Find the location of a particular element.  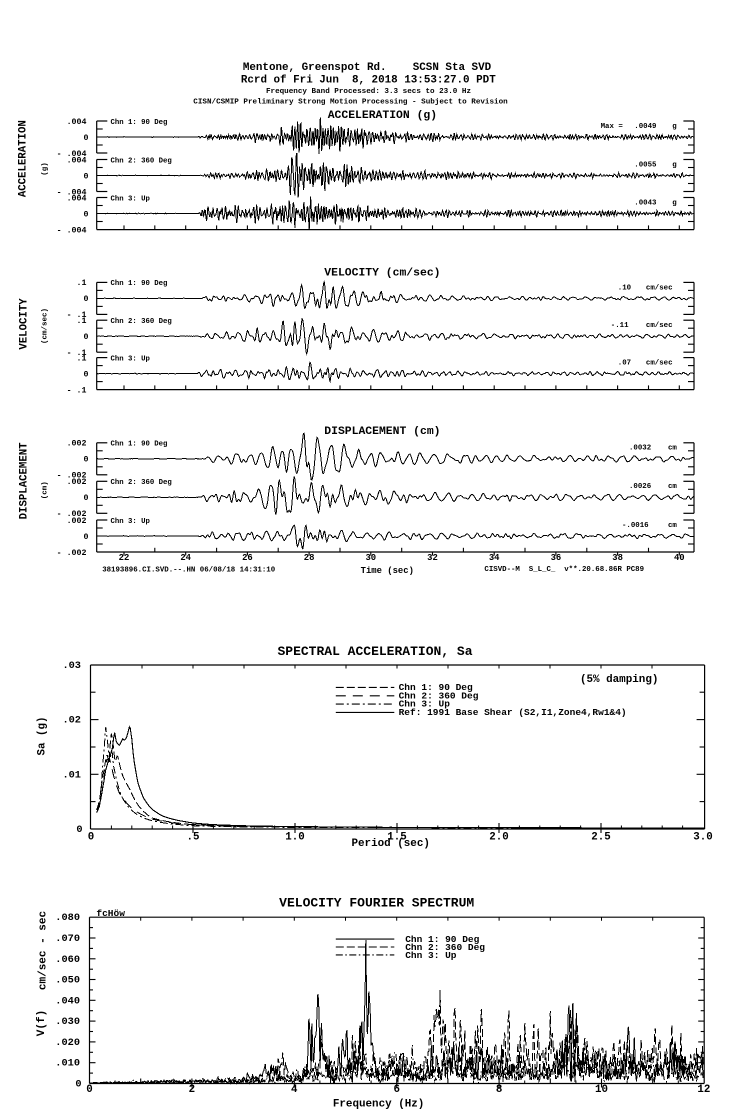

svg-text: 2.0 is located at coordinates (498, 838).